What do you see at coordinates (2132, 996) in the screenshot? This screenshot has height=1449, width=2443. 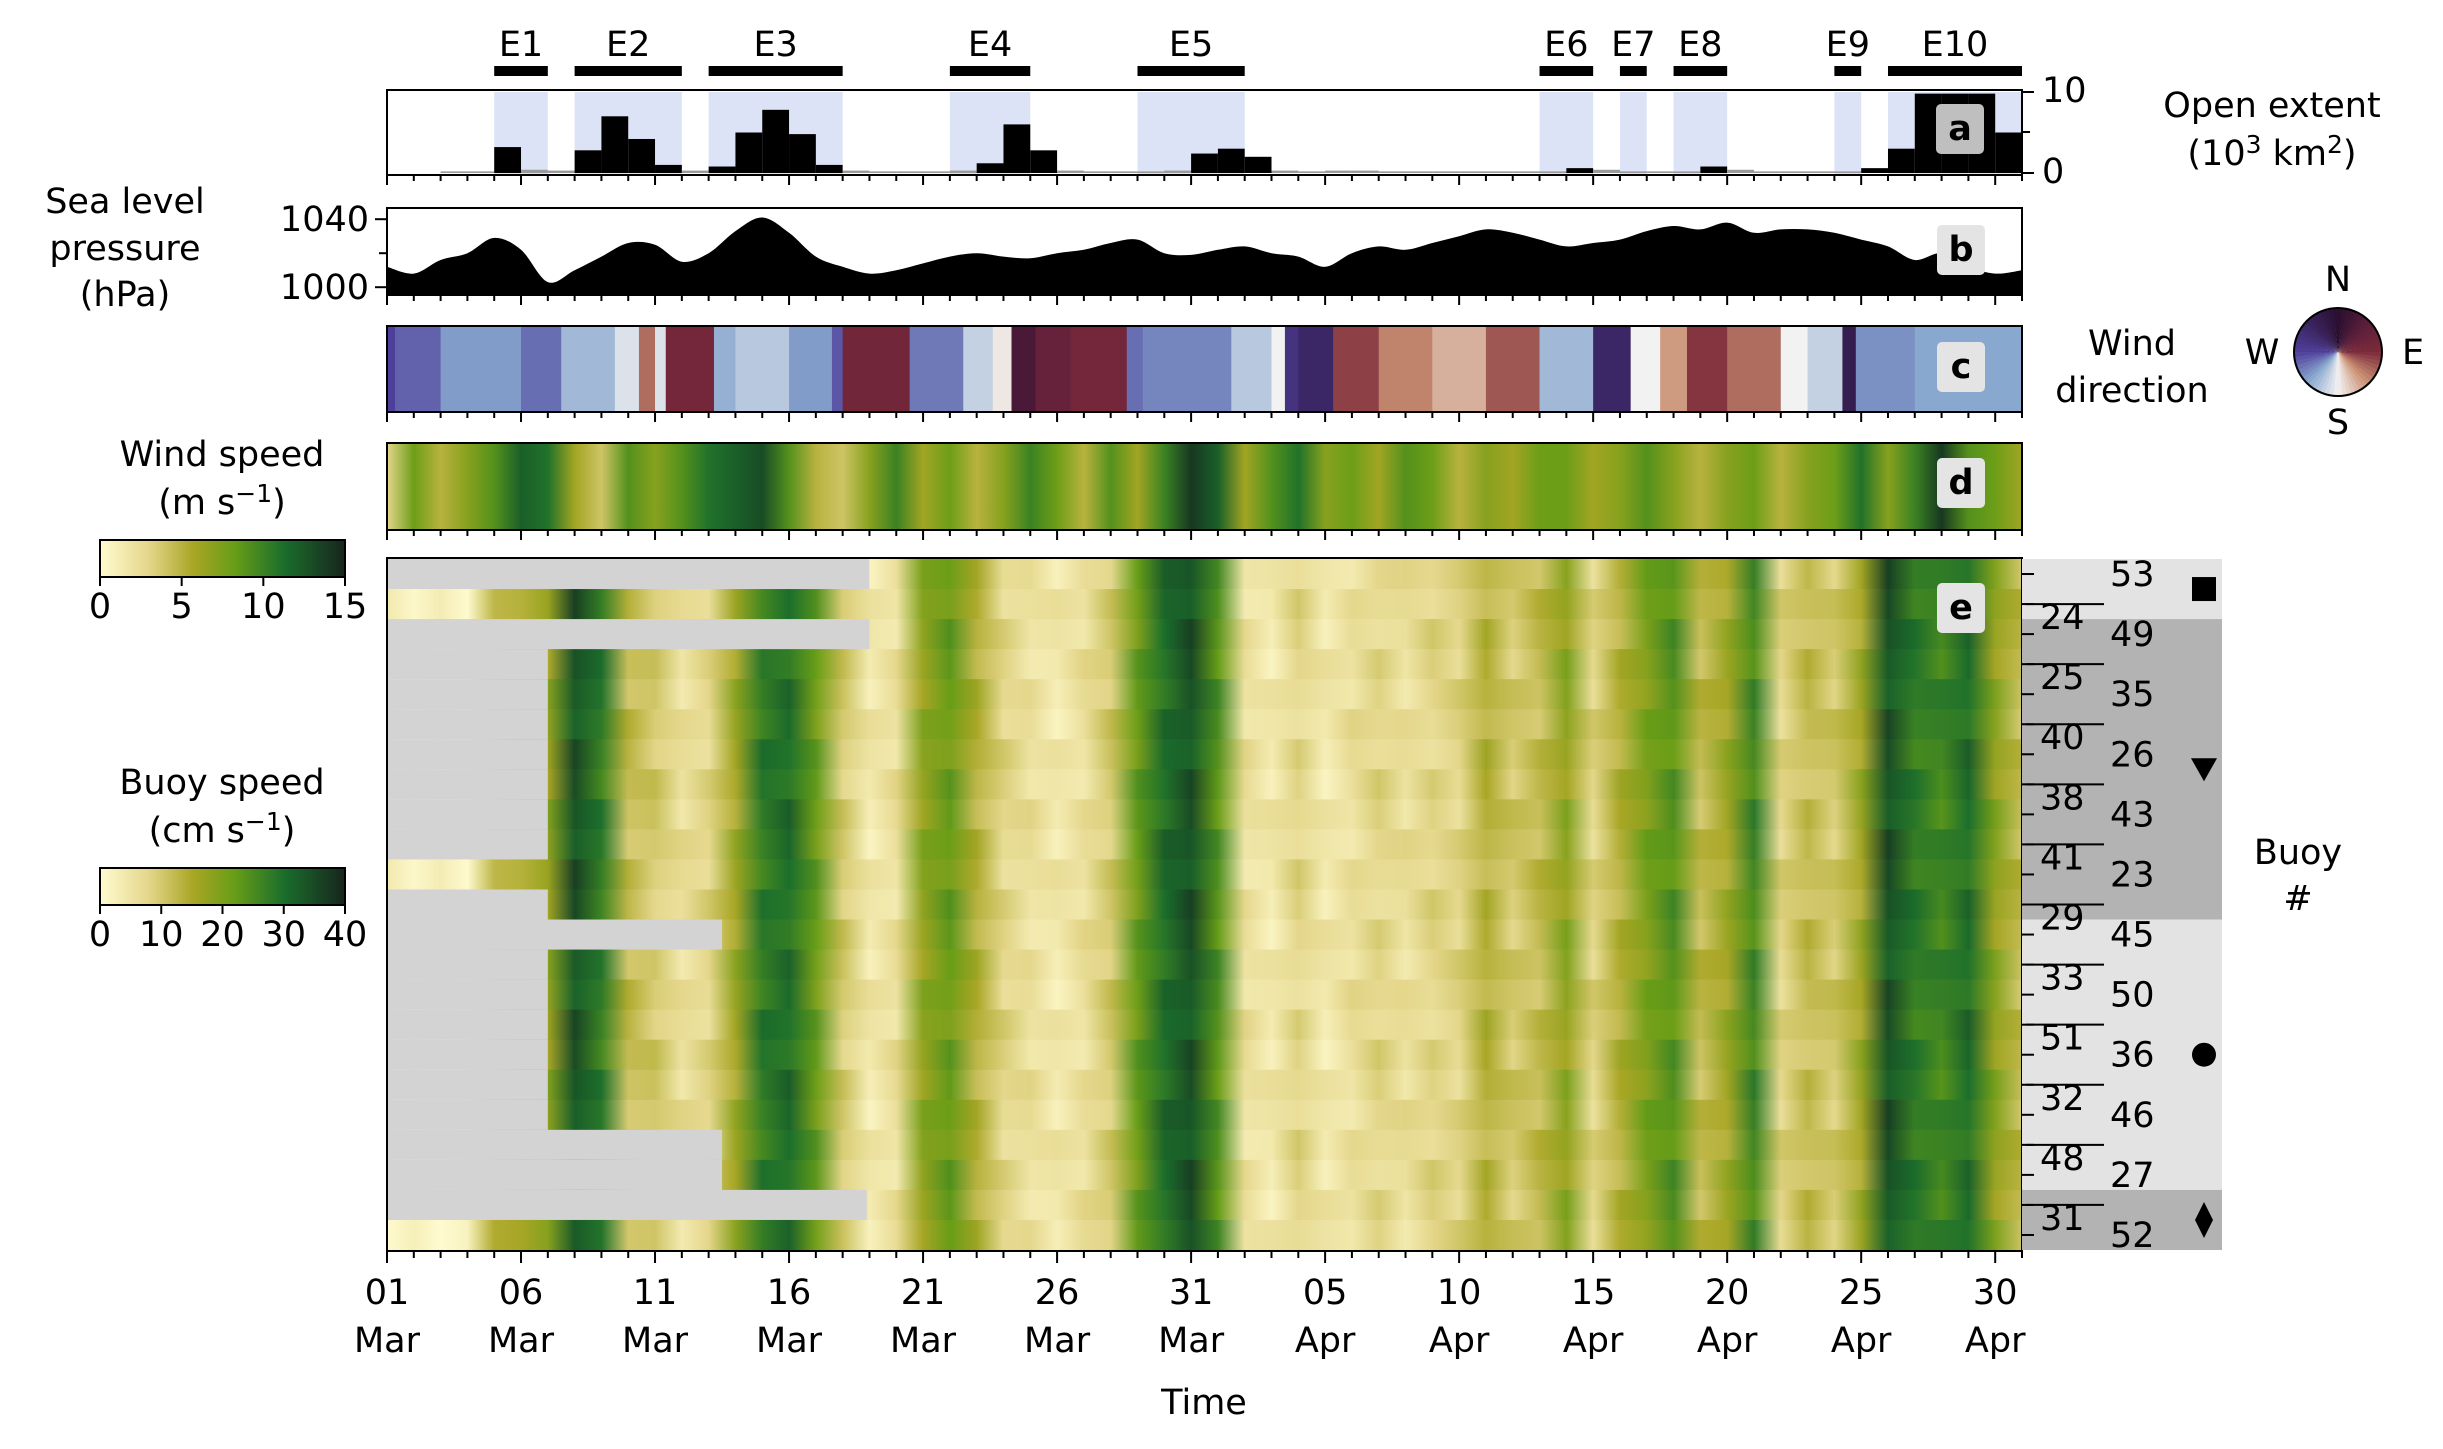 I see `buoy-label: 50` at bounding box center [2132, 996].